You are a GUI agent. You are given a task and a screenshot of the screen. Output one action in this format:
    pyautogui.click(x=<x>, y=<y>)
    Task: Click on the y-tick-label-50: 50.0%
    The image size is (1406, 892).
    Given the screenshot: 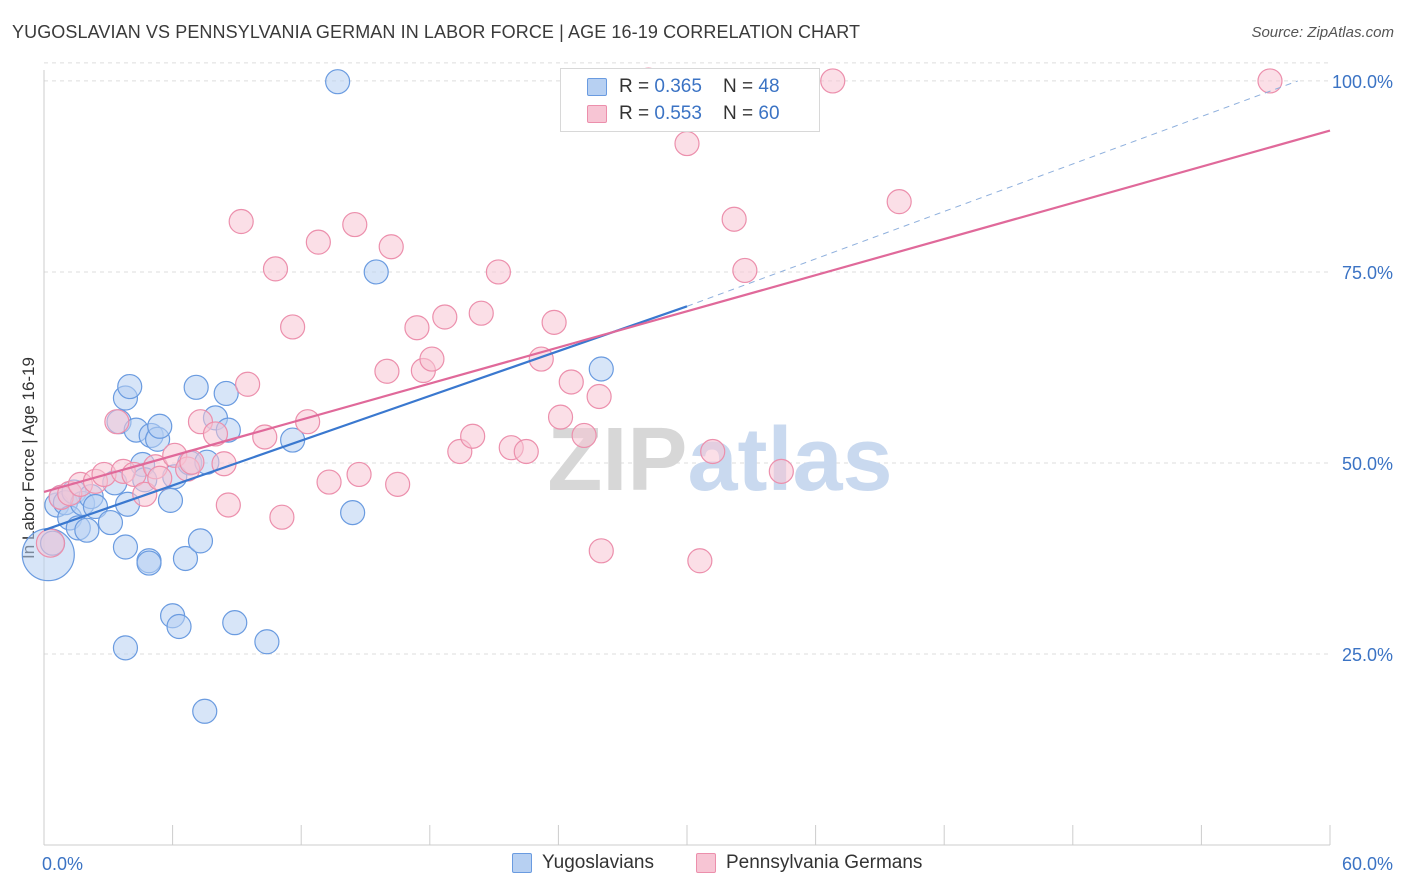 What is the action you would take?
    pyautogui.click(x=1367, y=464)
    